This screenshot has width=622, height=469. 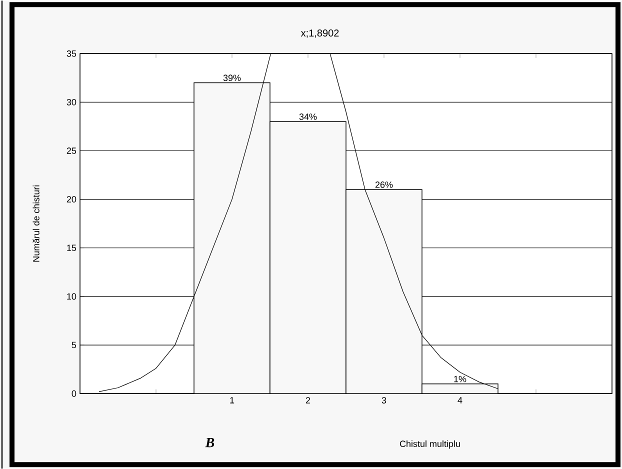 I want to click on x-tick-label: 3, so click(x=384, y=400).